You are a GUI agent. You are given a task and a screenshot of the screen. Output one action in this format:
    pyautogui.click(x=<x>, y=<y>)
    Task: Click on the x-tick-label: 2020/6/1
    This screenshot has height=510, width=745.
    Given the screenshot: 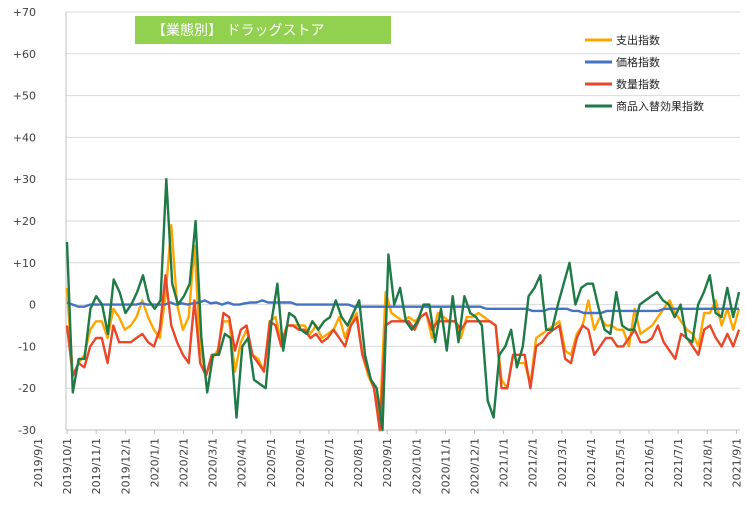 What is the action you would take?
    pyautogui.click(x=300, y=462)
    